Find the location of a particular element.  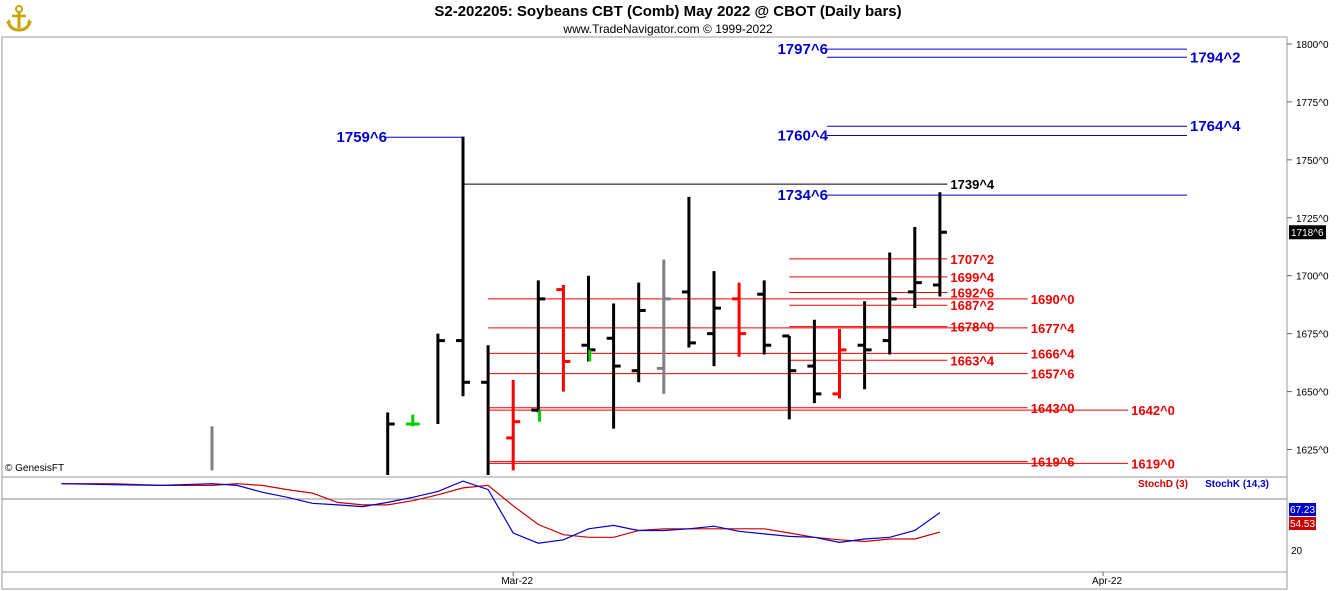

level-label: 1619^6 is located at coordinates (1053, 462).